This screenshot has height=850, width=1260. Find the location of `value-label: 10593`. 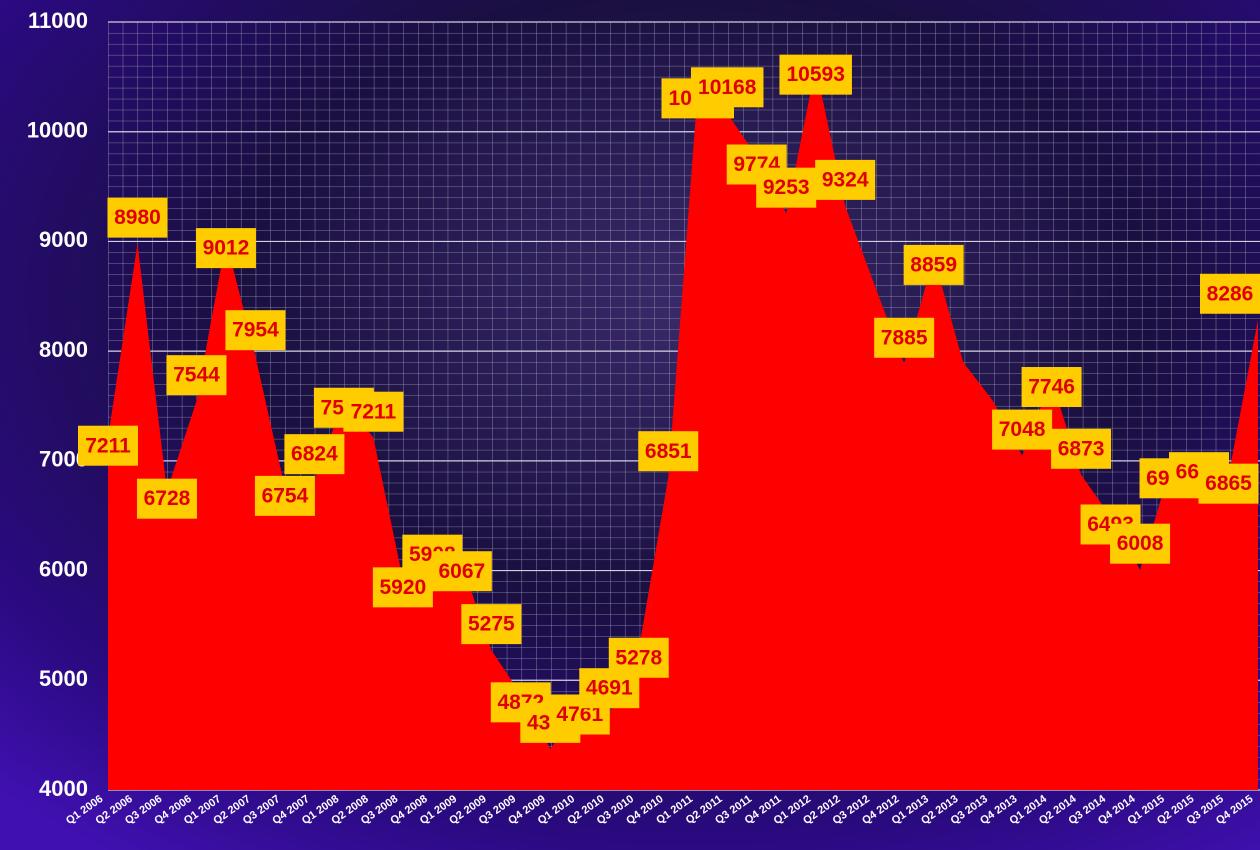

value-label: 10593 is located at coordinates (815, 74).